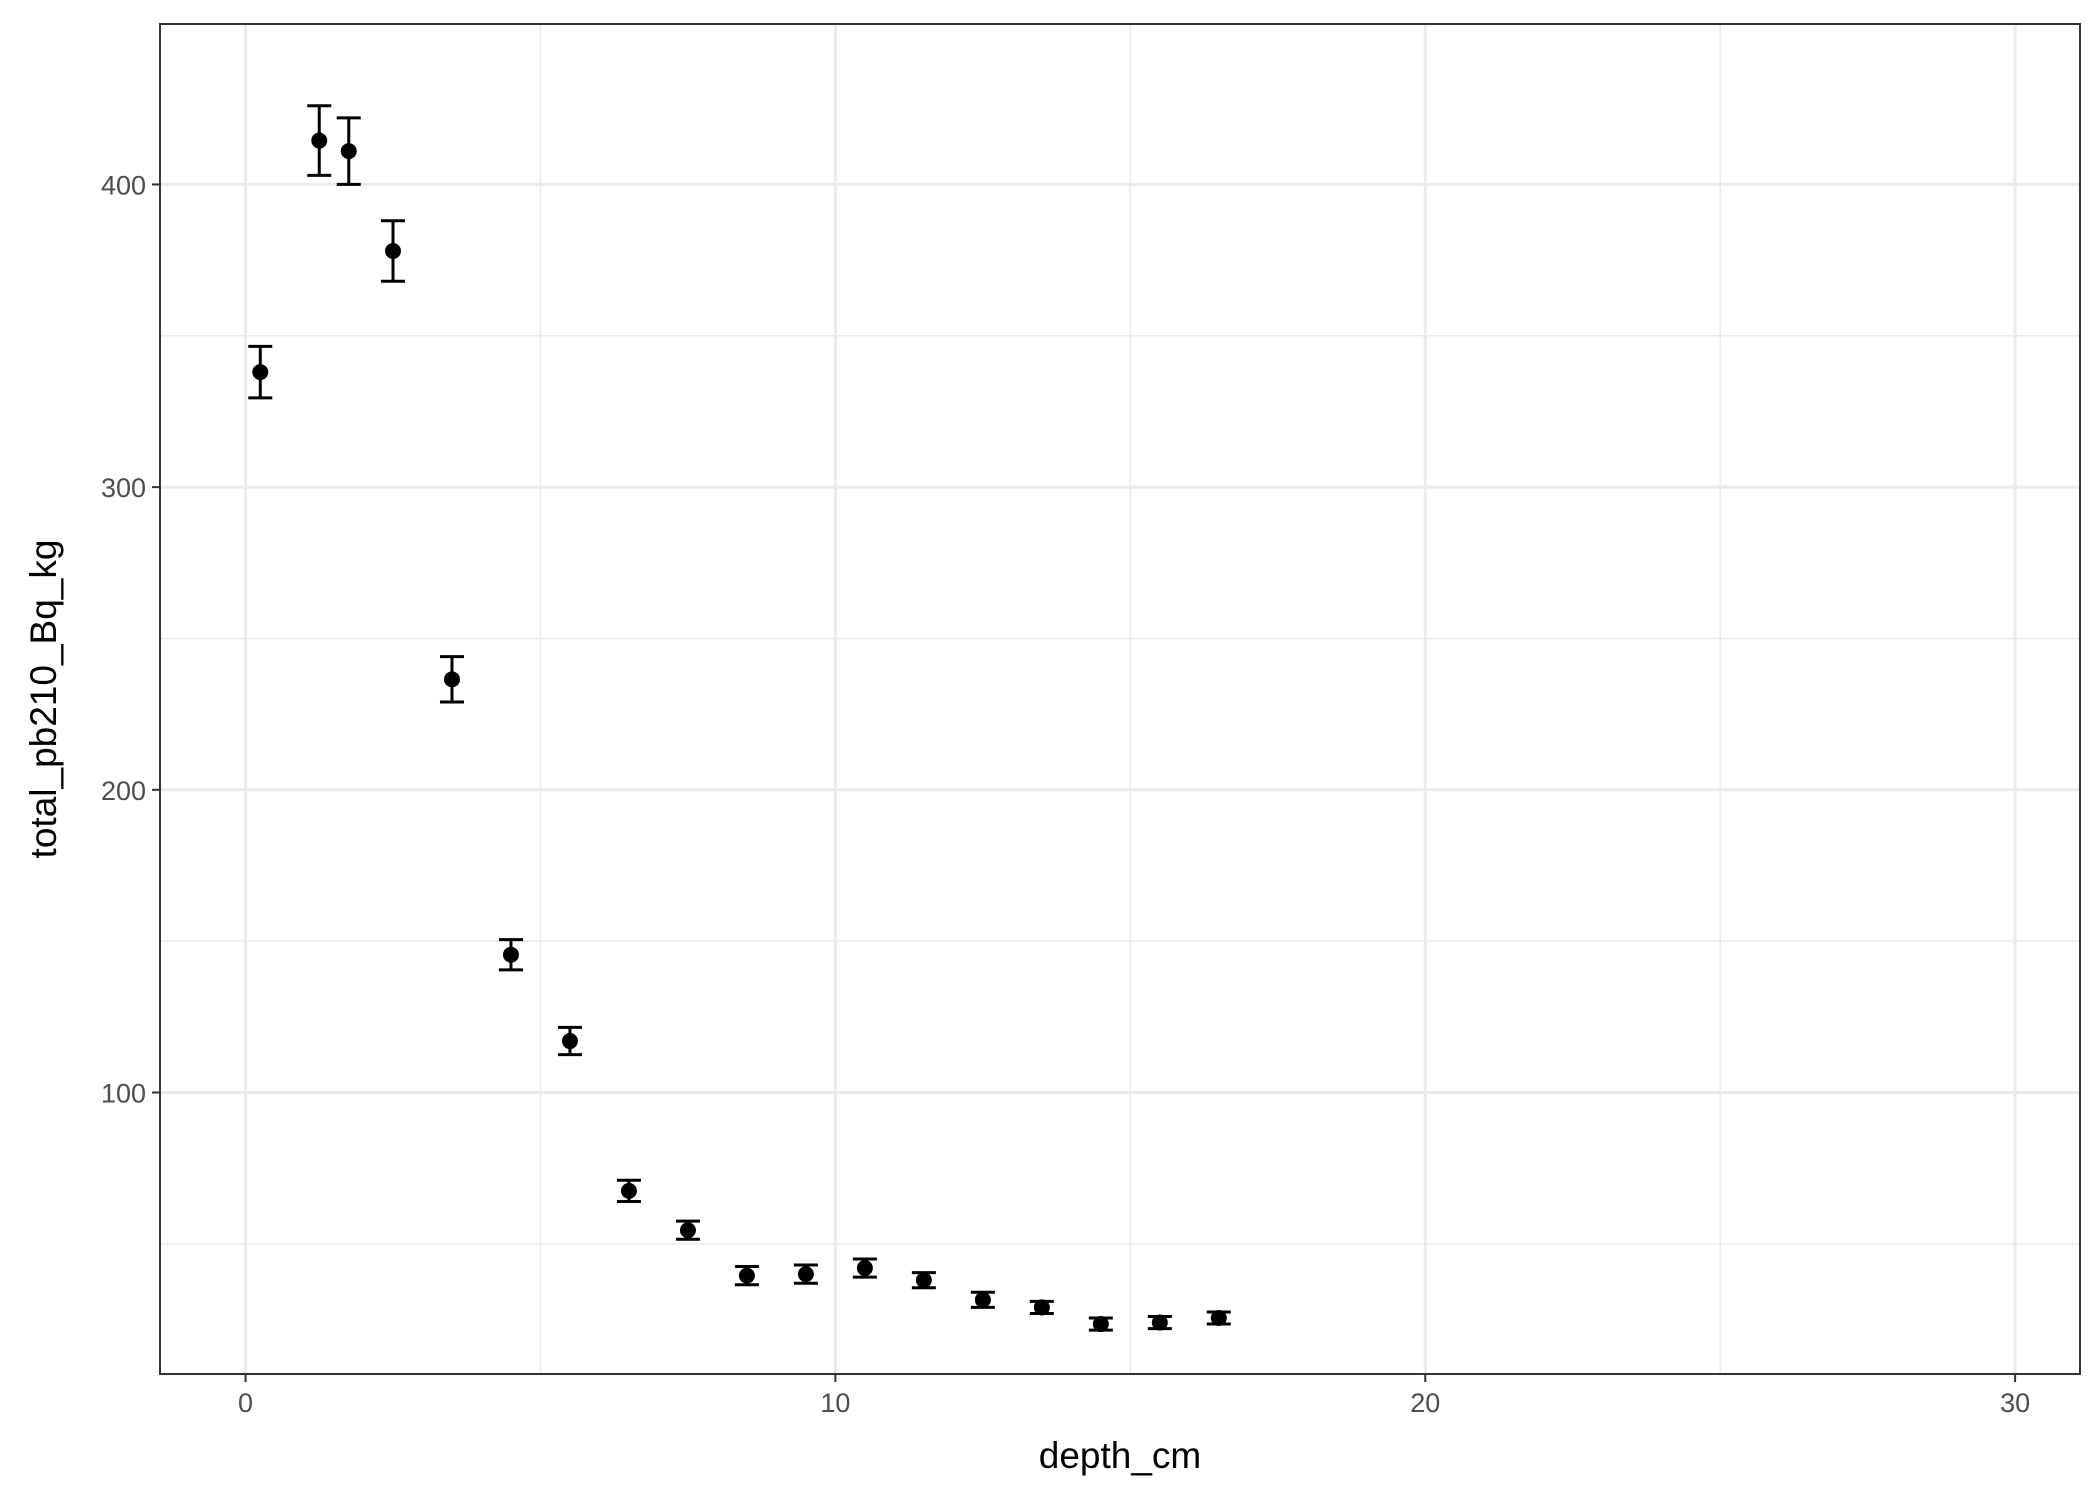 The width and height of the screenshot is (2100, 1500). What do you see at coordinates (1134, 1403) in the screenshot?
I see `x-axis-tick-labels: 0 10 20 30` at bounding box center [1134, 1403].